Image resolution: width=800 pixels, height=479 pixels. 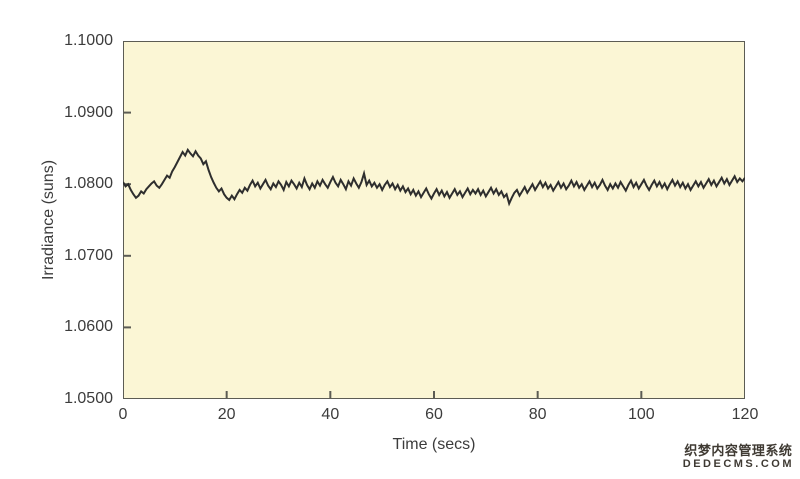 I want to click on irradiance-trace, so click(x=434, y=177).